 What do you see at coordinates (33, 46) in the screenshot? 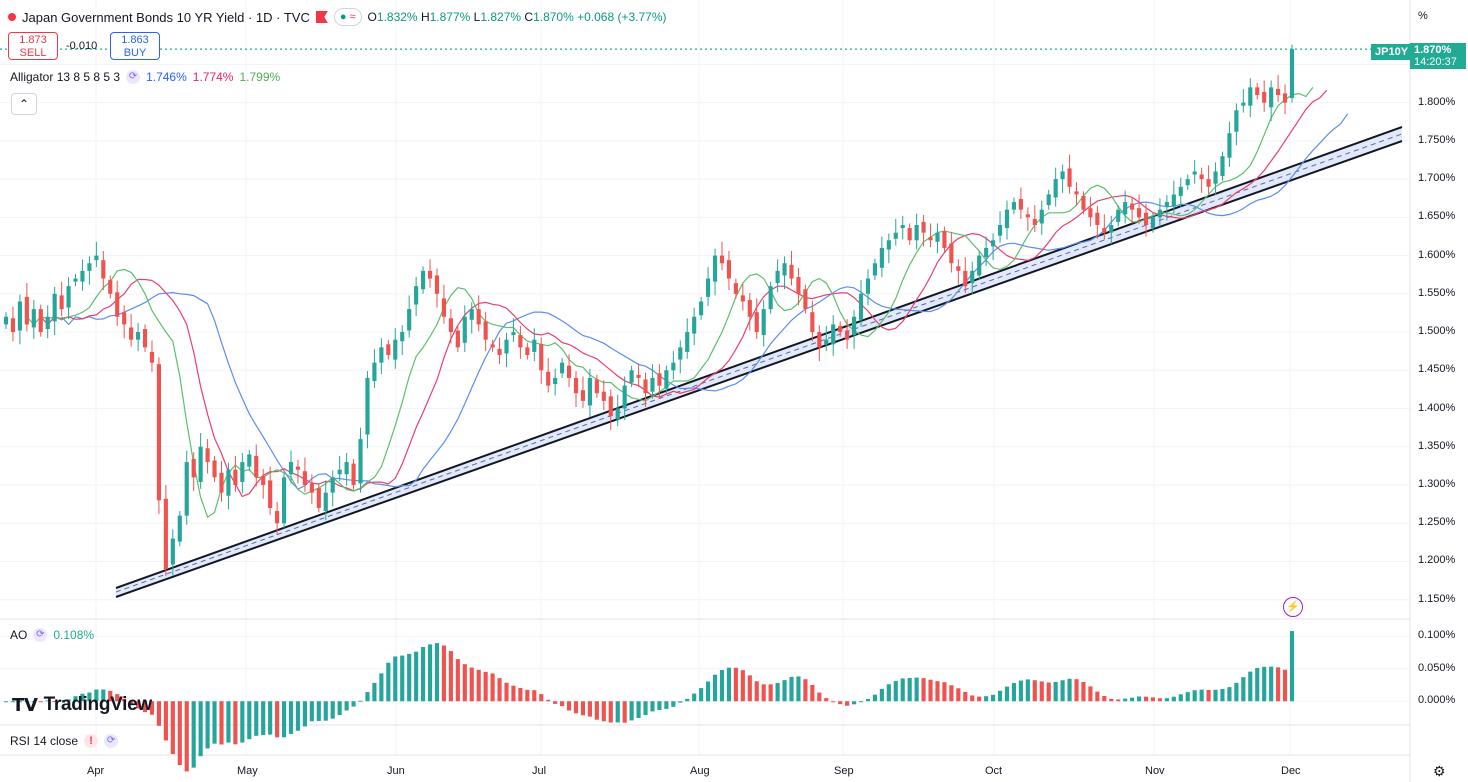
I see `sell-button: 1.873 SELL` at bounding box center [33, 46].